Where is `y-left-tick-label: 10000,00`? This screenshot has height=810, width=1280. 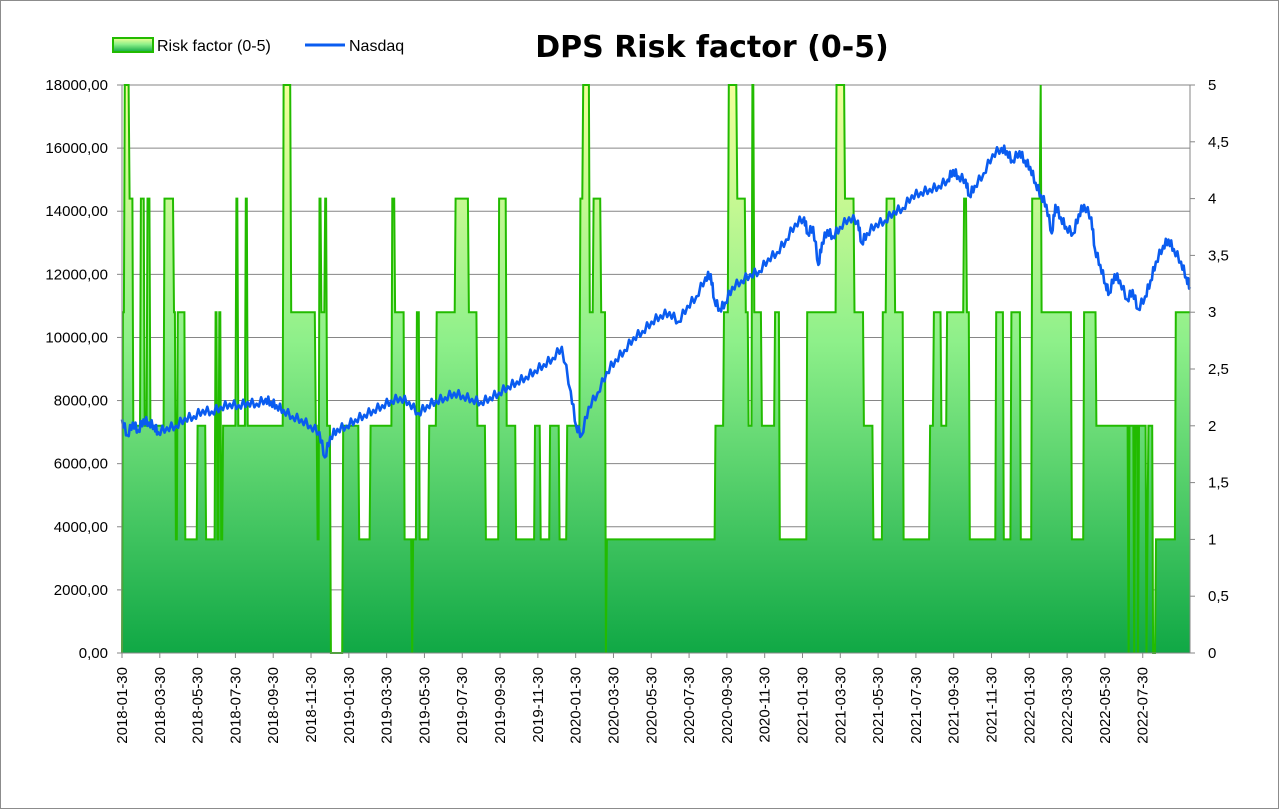
y-left-tick-label: 10000,00 is located at coordinates (76, 337).